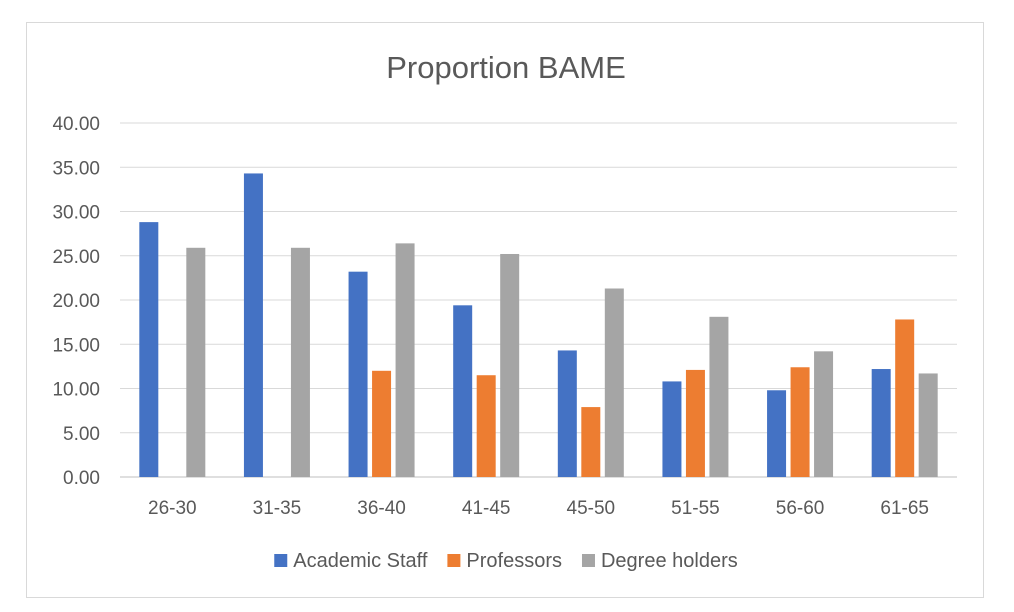  What do you see at coordinates (81, 434) in the screenshot?
I see `y-tick-label: 5.00` at bounding box center [81, 434].